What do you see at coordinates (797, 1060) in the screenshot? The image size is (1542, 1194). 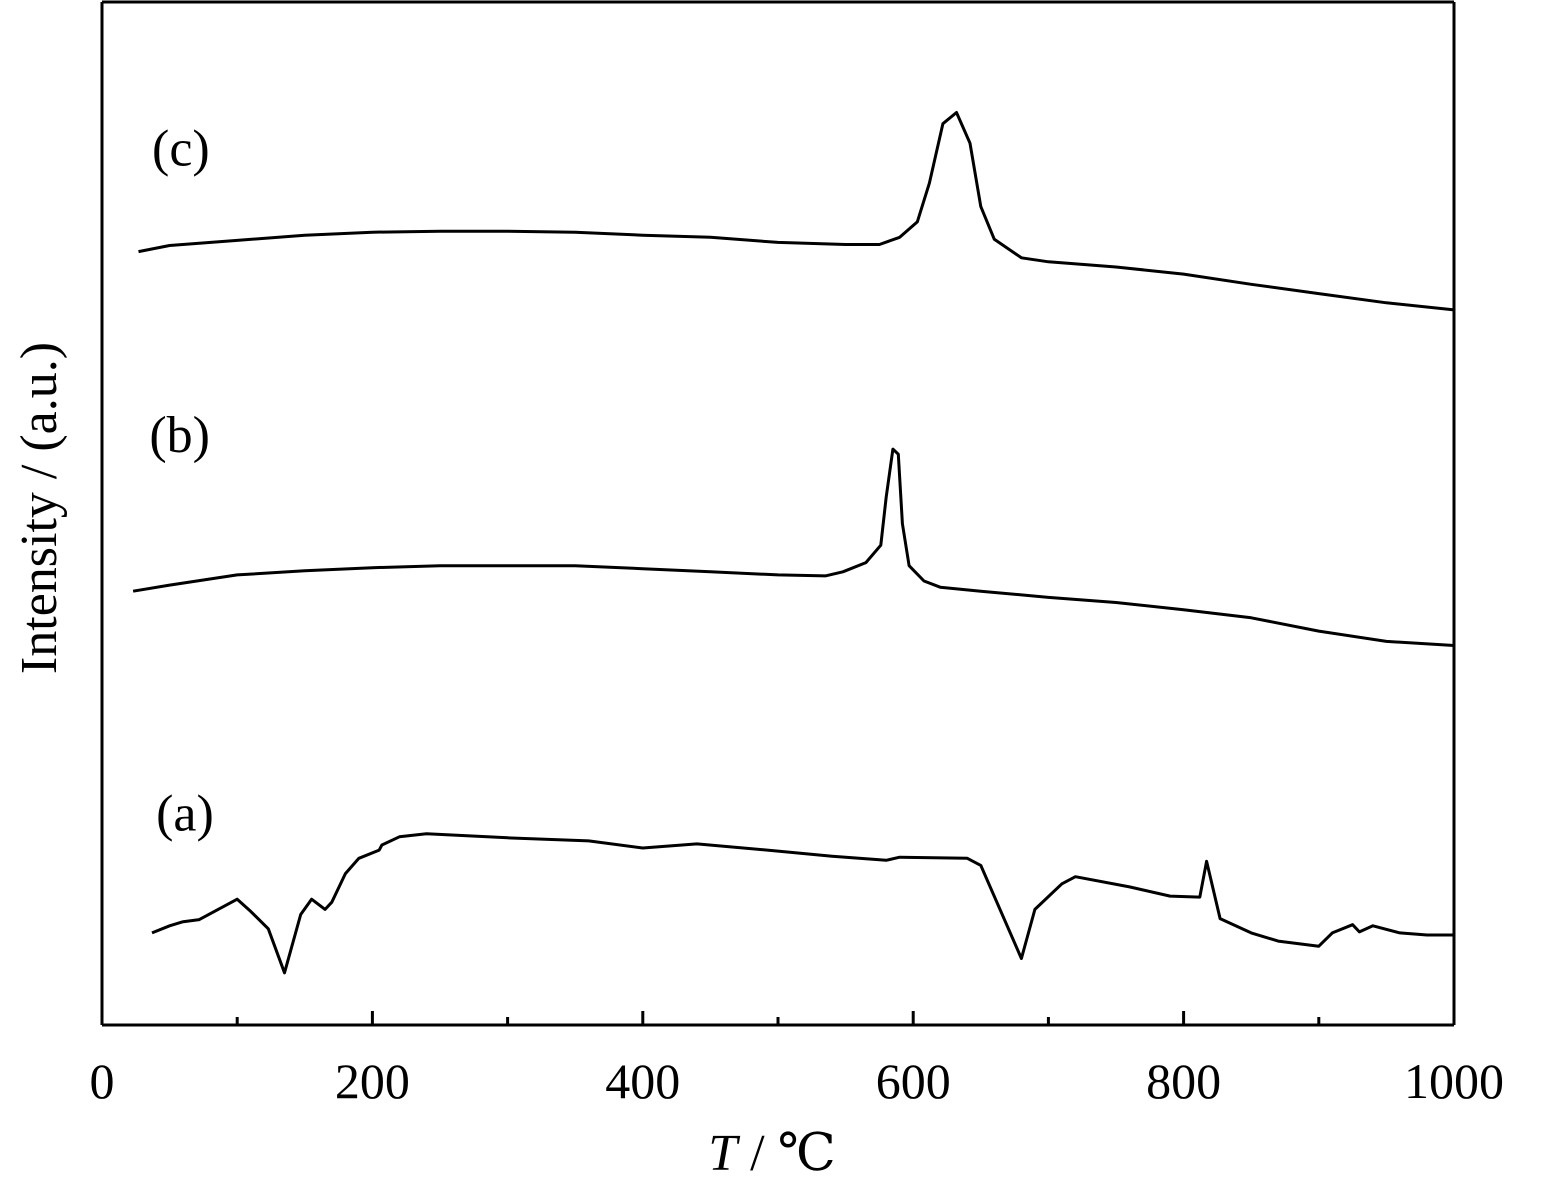 I see `x-ticks: 0 200 400 600 800 1000` at bounding box center [797, 1060].